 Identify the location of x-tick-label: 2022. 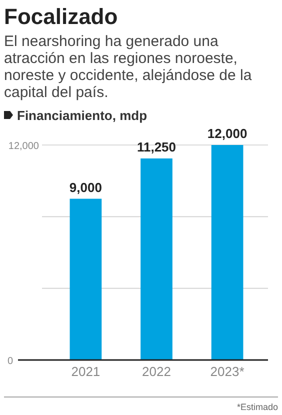
(156, 371).